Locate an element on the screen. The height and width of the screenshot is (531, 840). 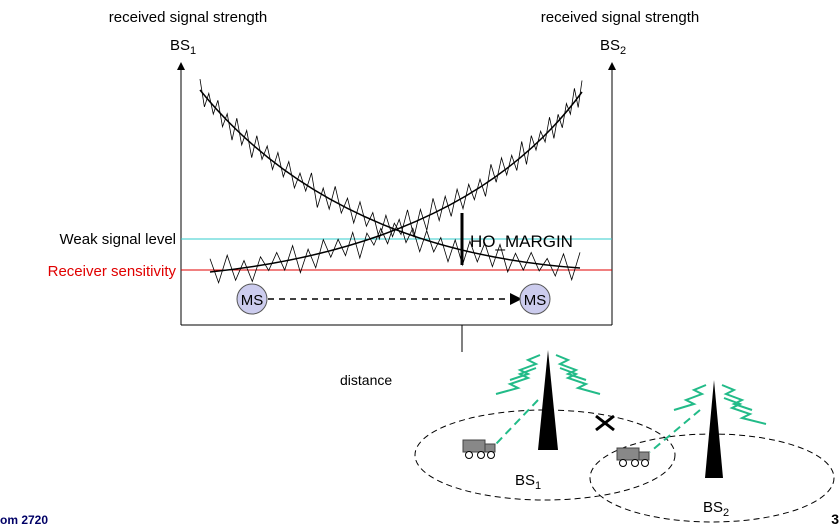
axis-station: BS2 is located at coordinates (613, 47).